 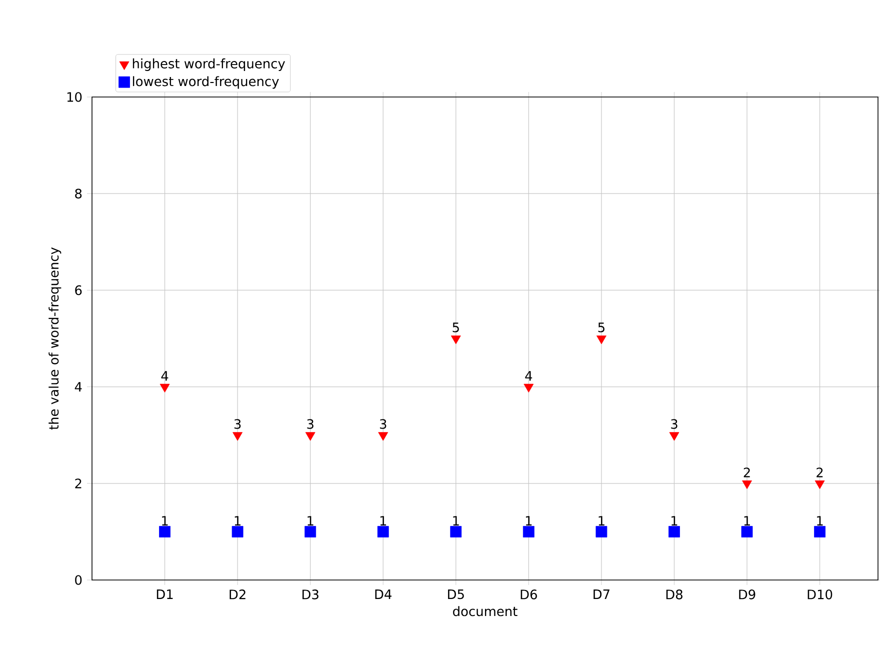 I want to click on y-axis-title: the value of word-frequency, so click(x=55, y=338).